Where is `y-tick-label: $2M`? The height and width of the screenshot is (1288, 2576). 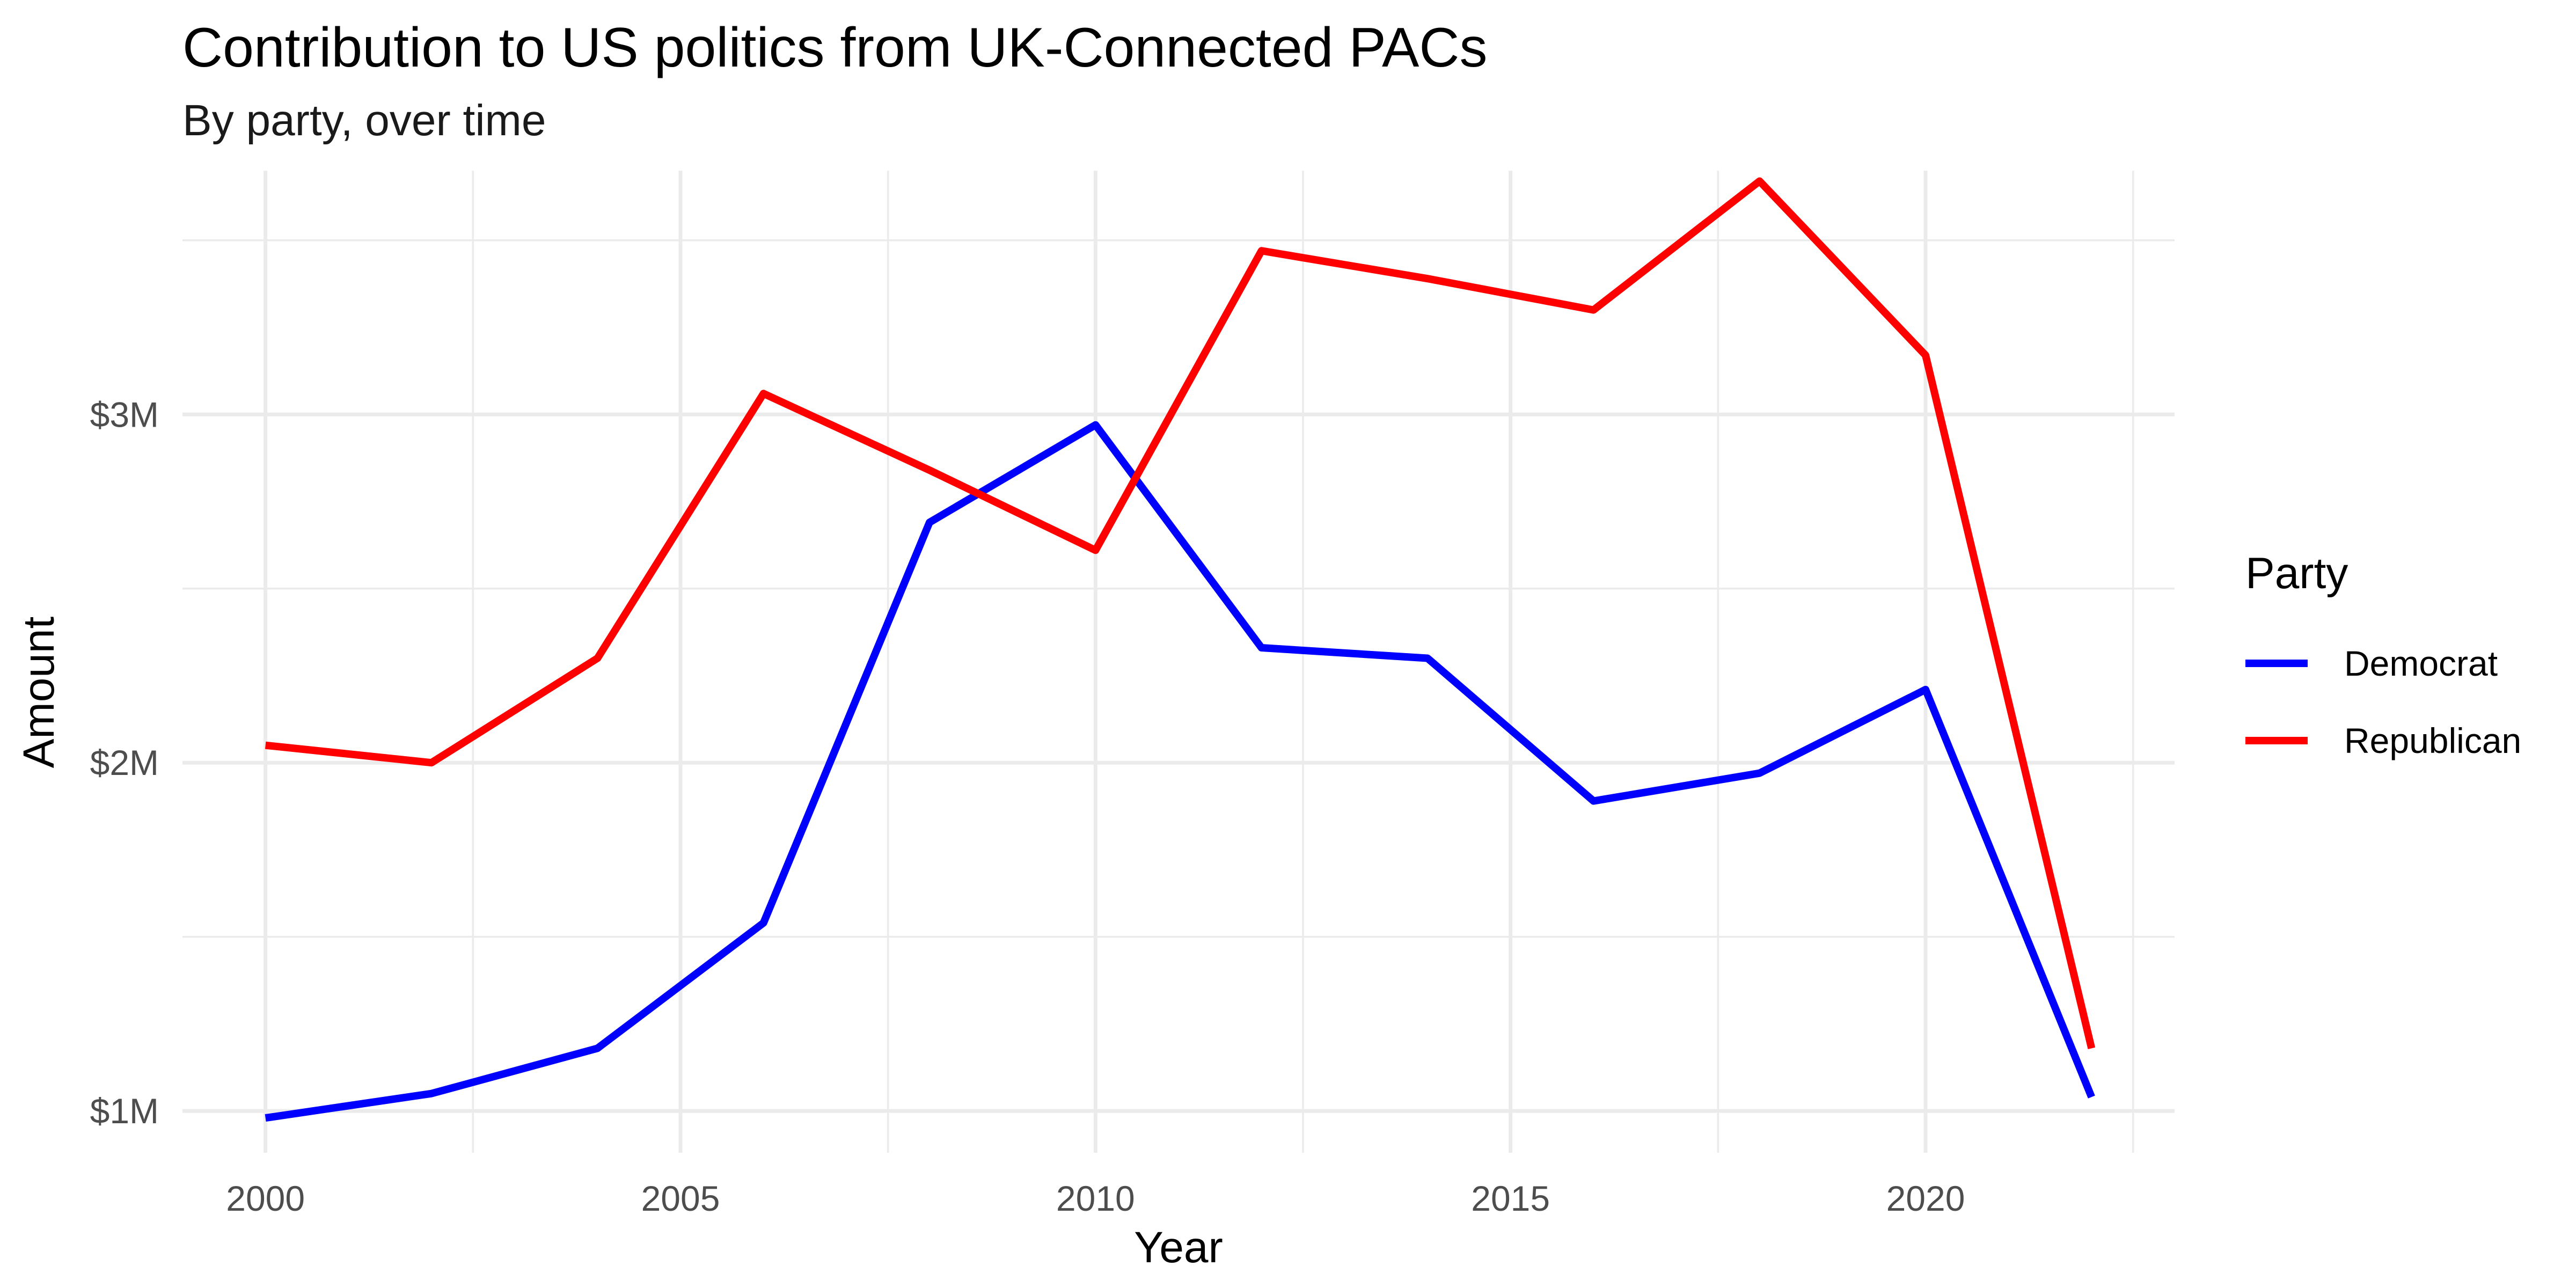 y-tick-label: $2M is located at coordinates (124, 762).